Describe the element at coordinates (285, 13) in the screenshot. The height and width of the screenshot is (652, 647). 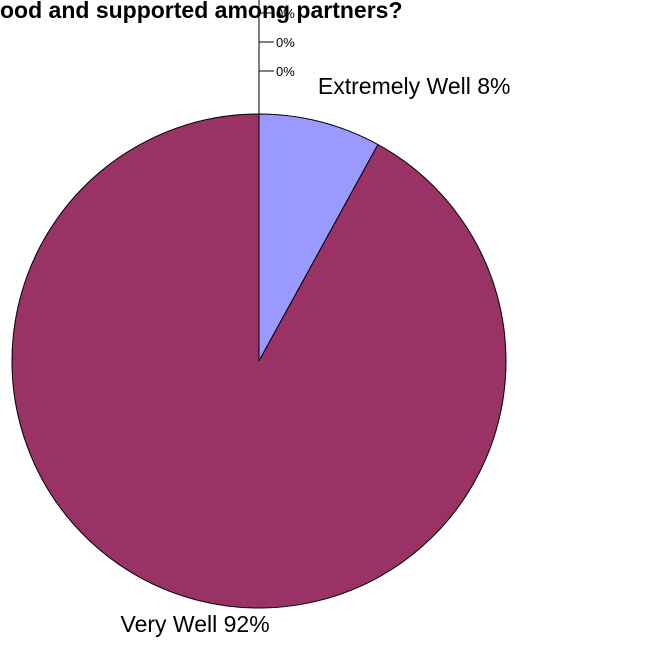
I see `zero-slice-label-0: 0%` at that location.